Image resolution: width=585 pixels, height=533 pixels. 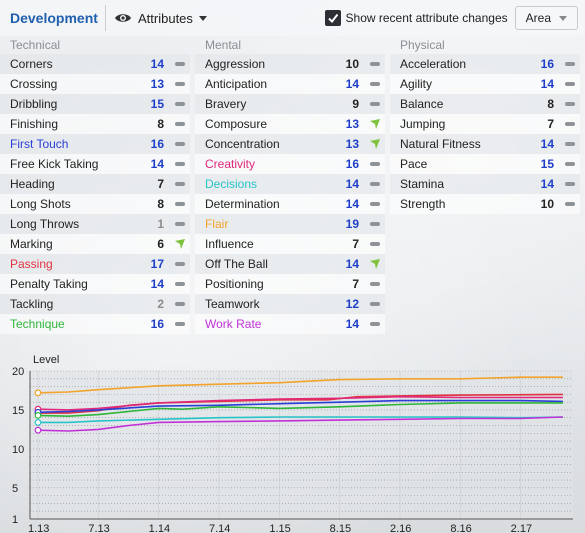 What do you see at coordinates (15, 520) in the screenshot?
I see `y-tick-label: 1` at bounding box center [15, 520].